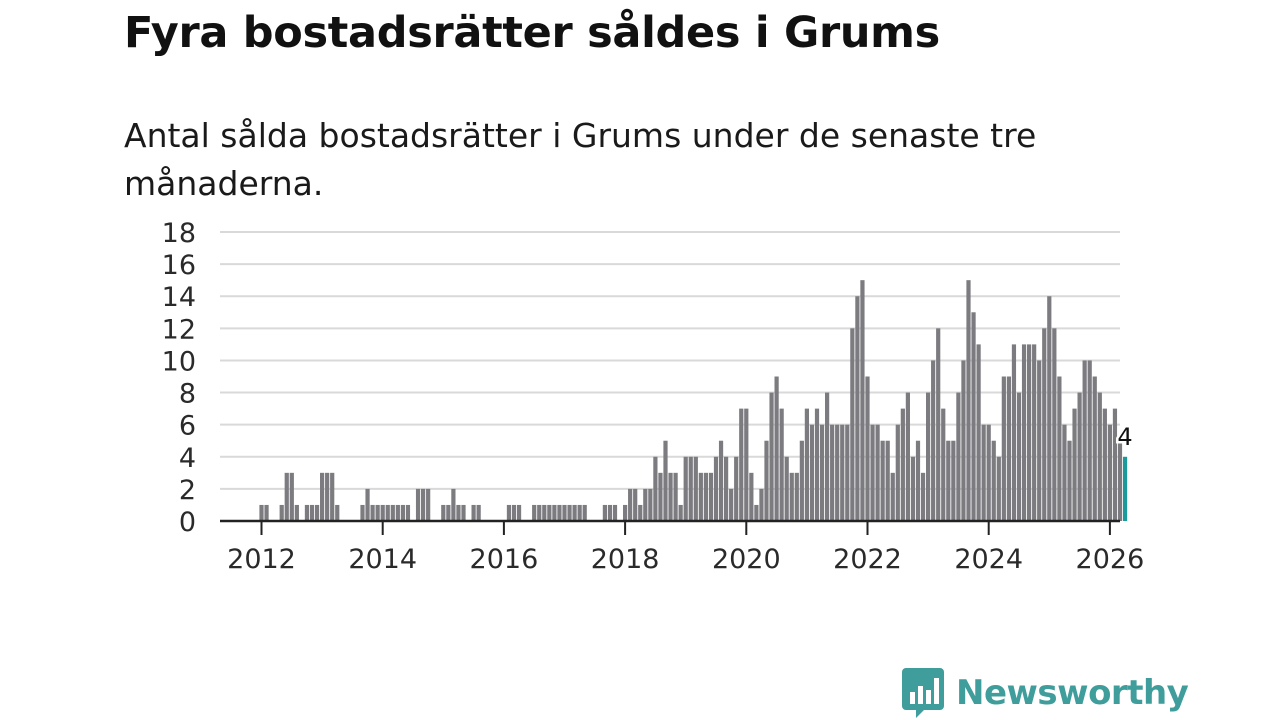  What do you see at coordinates (179, 297) in the screenshot?
I see `y-tick-label: 14` at bounding box center [179, 297].